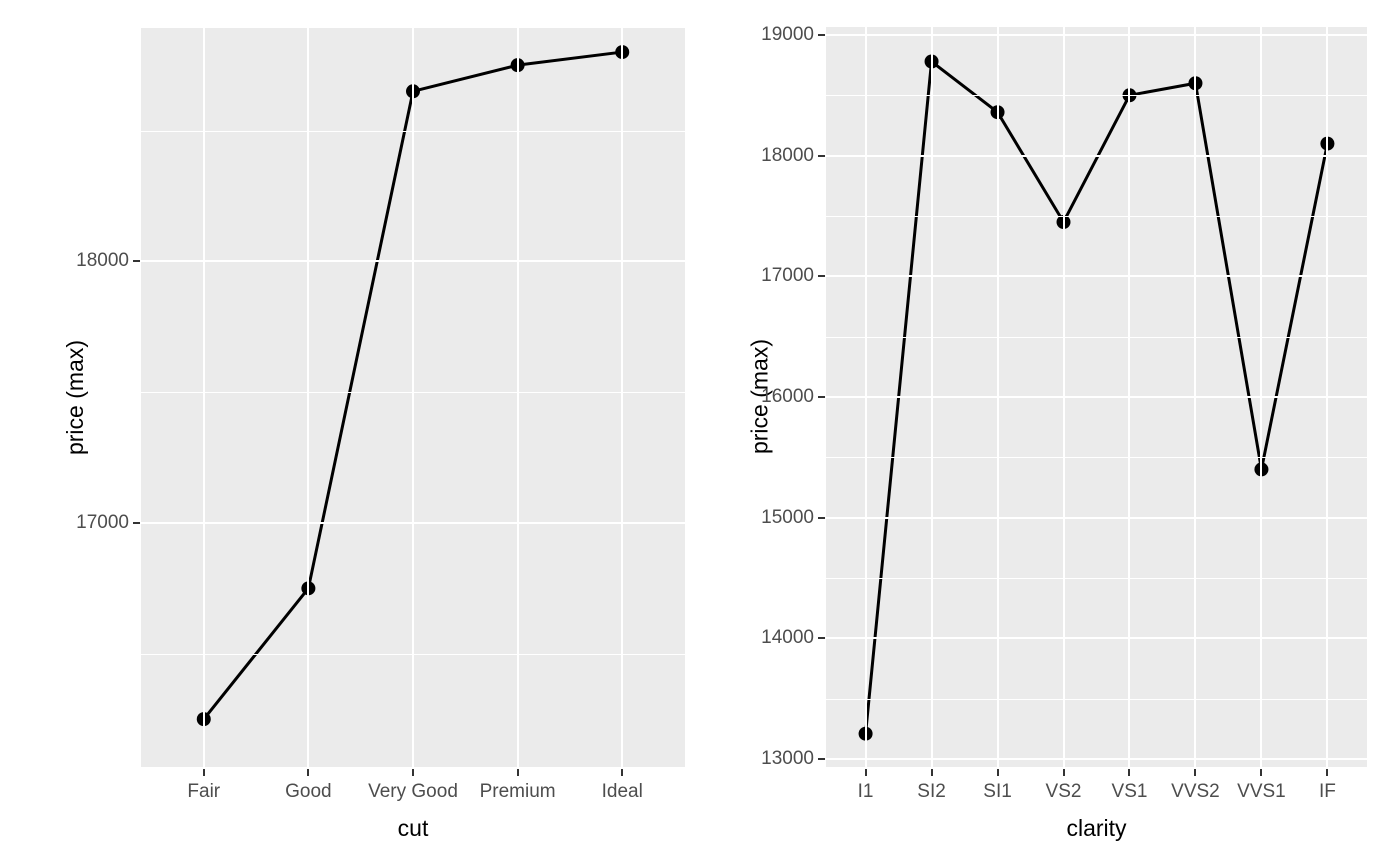  Describe the element at coordinates (787, 396) in the screenshot. I see `y-axis-tick-label: 16000` at that location.